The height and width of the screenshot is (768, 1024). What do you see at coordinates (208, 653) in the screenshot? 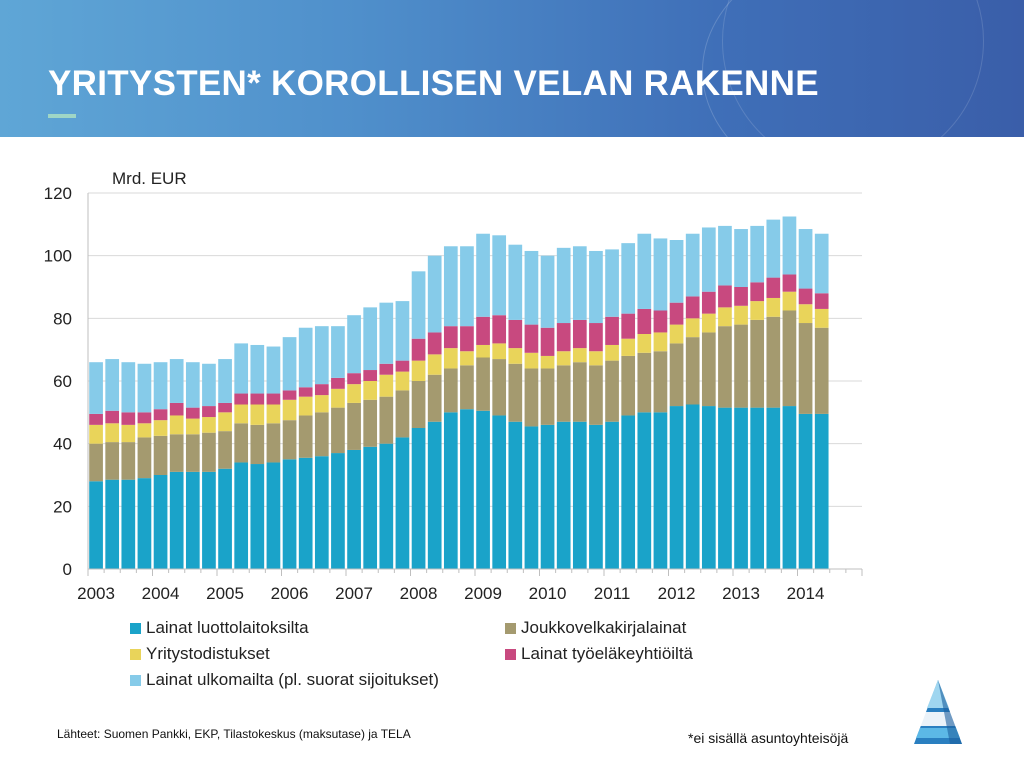
I see `legend-label: Yritystodistukset` at bounding box center [208, 653].